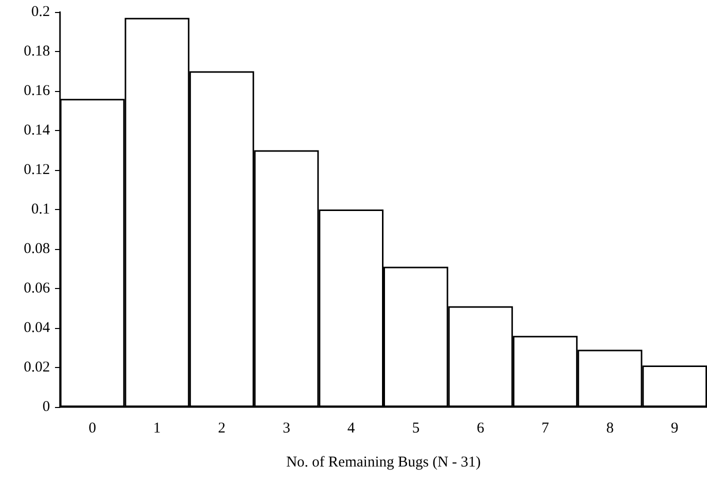 The height and width of the screenshot is (479, 707). What do you see at coordinates (37, 249) in the screenshot?
I see `y-tick-label: 0.08` at bounding box center [37, 249].